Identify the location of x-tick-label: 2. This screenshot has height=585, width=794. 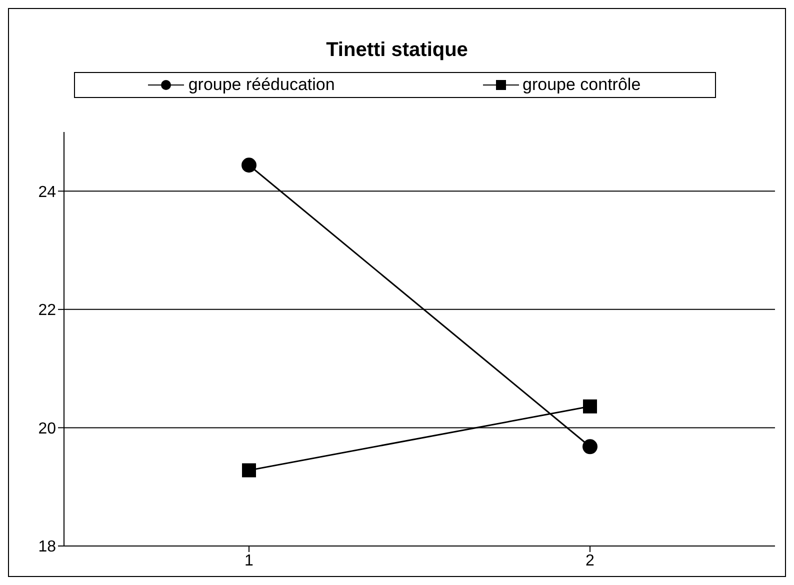
(590, 561).